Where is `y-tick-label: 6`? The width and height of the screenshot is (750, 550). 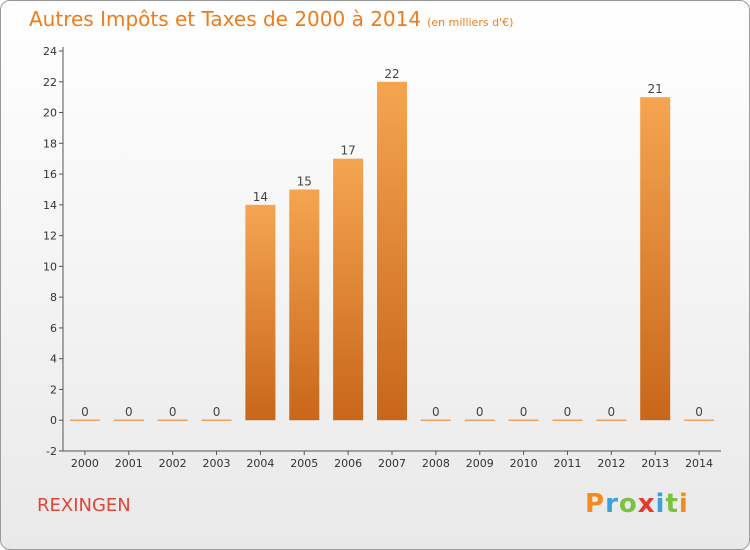 y-tick-label: 6 is located at coordinates (53, 328).